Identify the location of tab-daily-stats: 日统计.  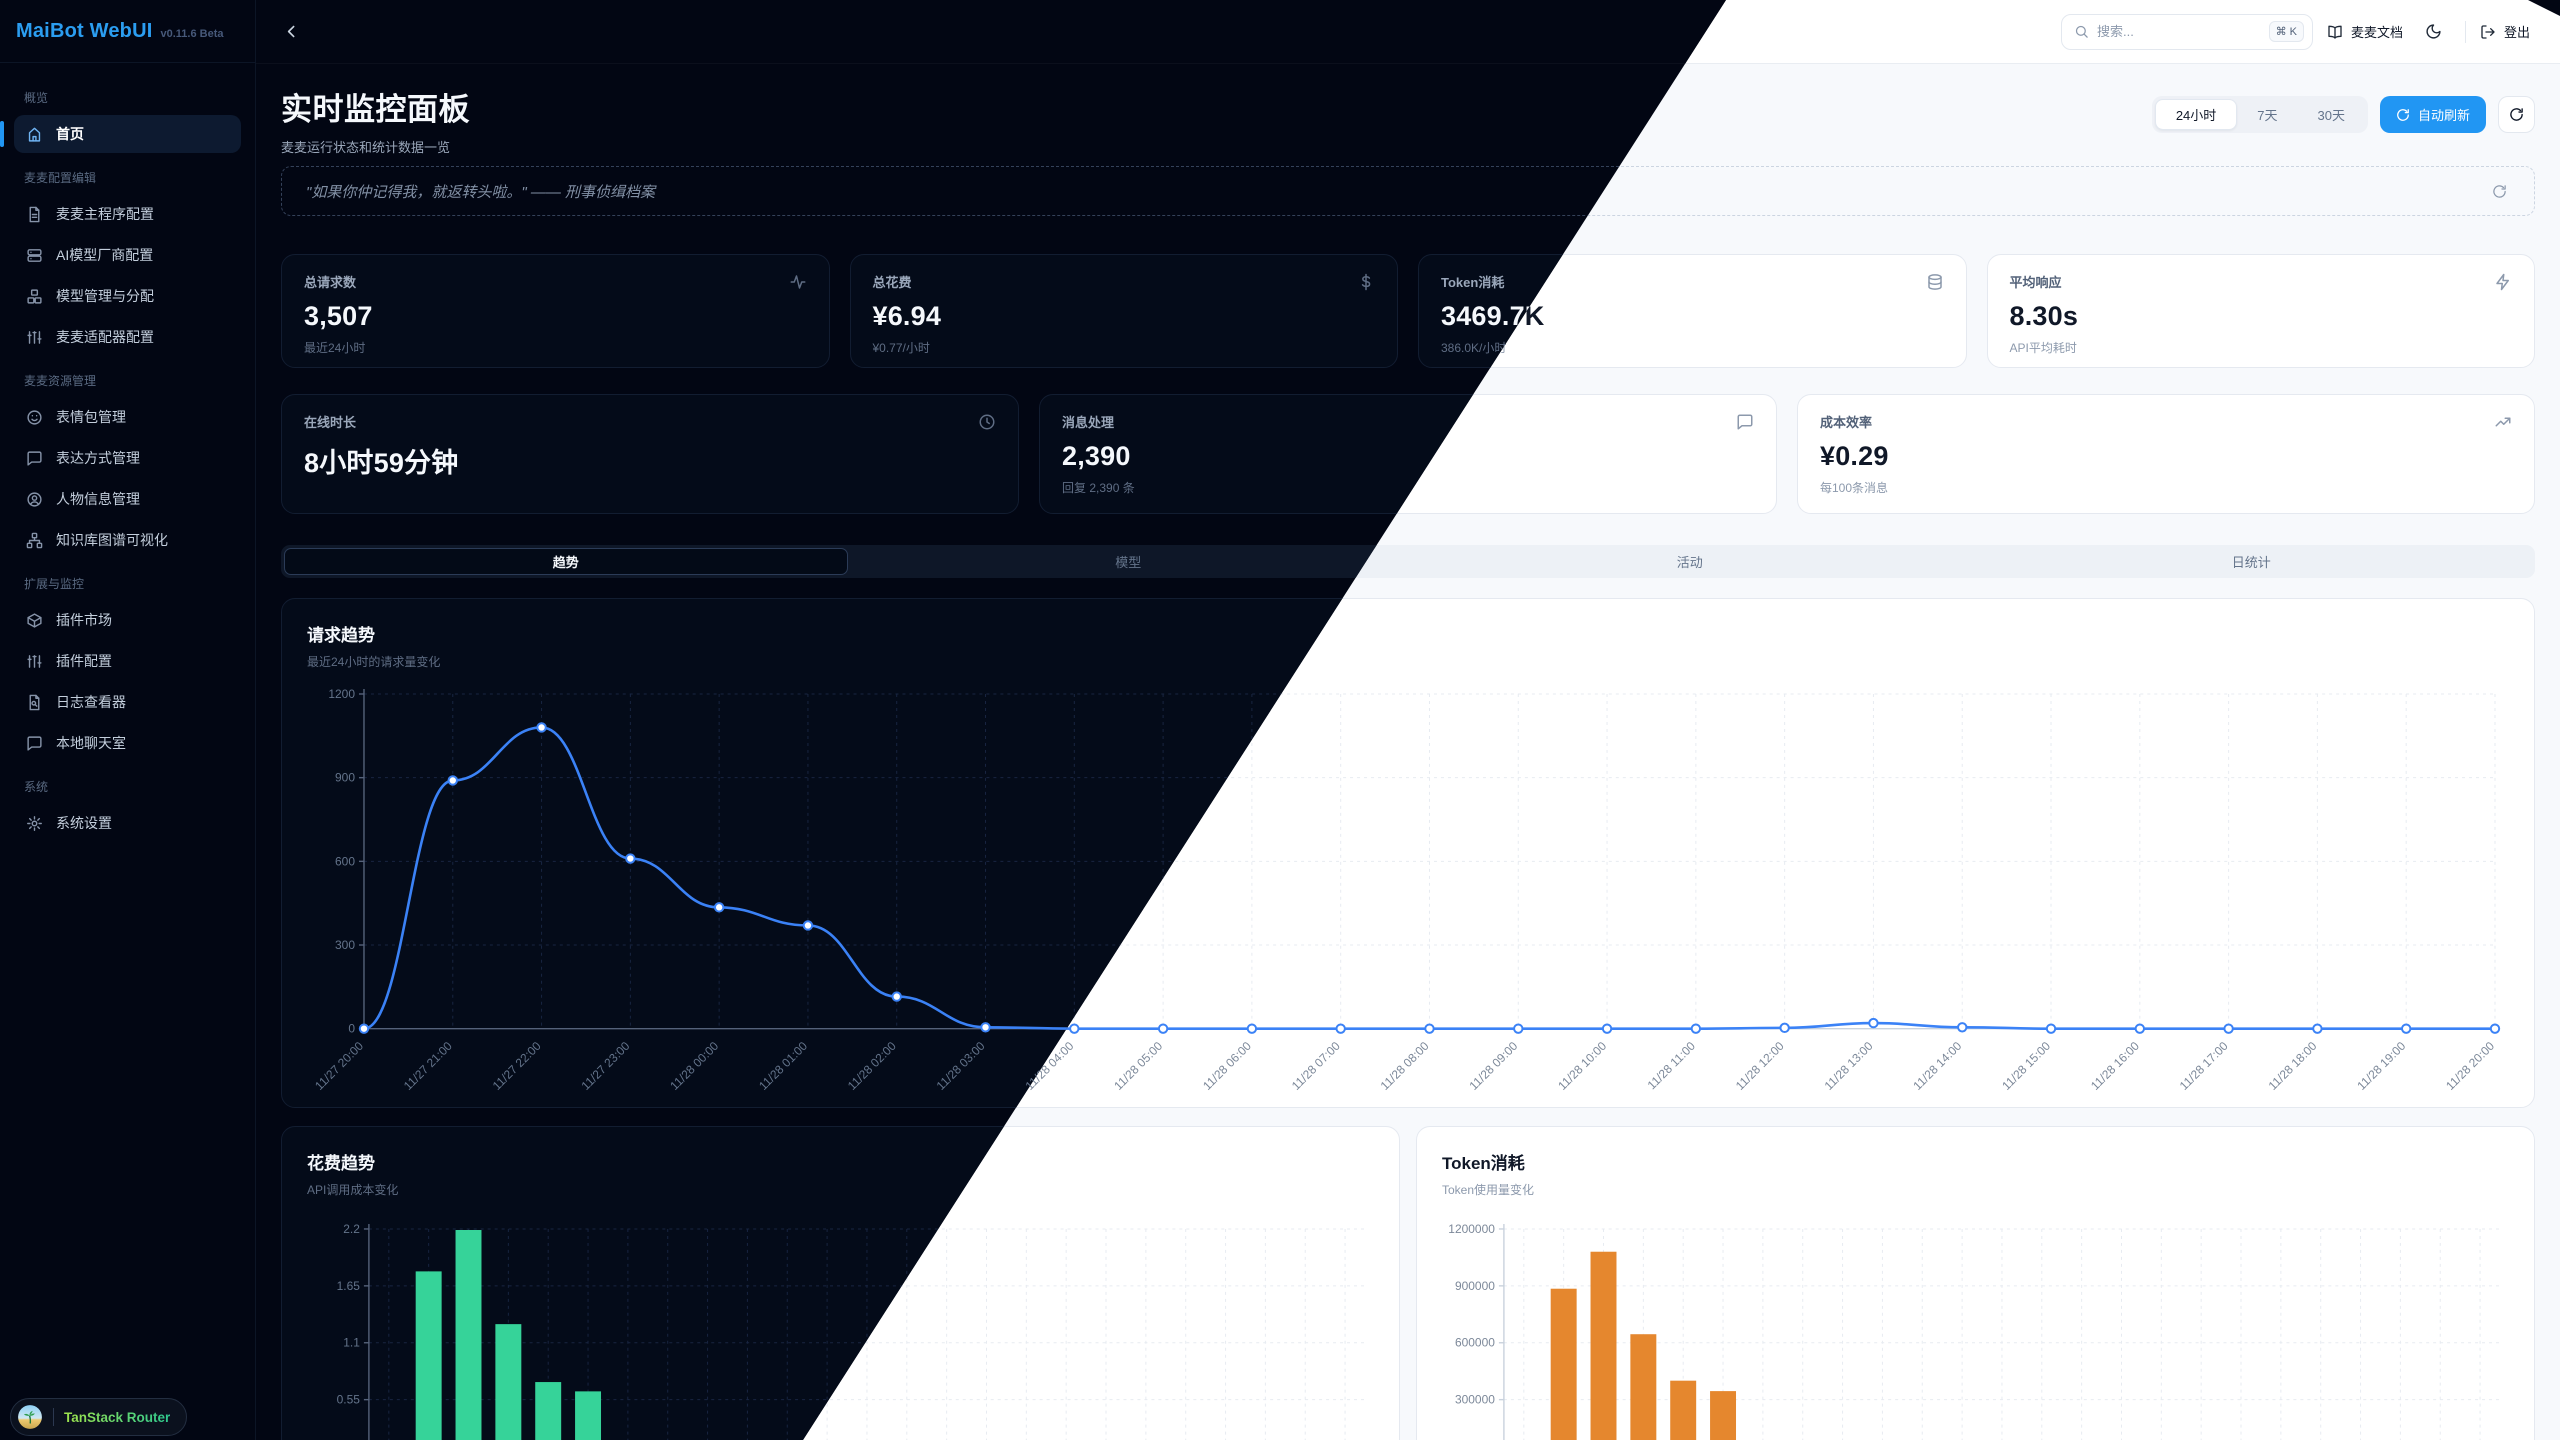
(2252, 561).